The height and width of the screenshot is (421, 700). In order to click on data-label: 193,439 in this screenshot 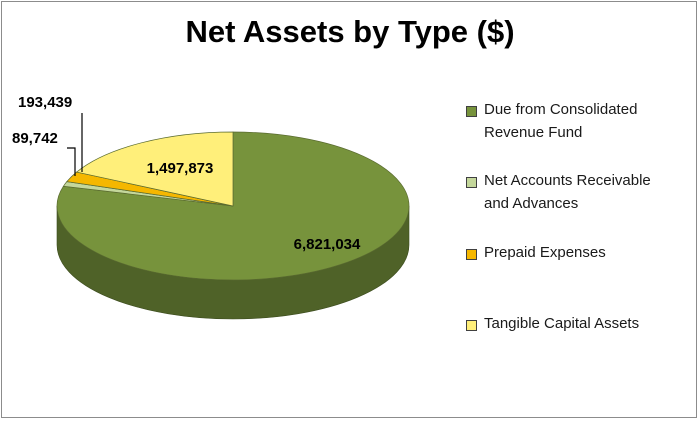, I will do `click(45, 102)`.